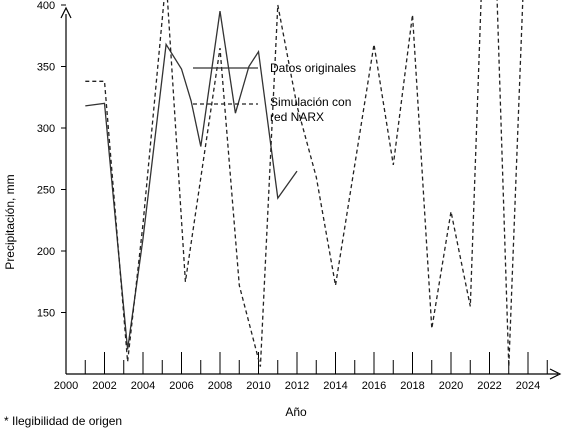 Image resolution: width=571 pixels, height=433 pixels. What do you see at coordinates (46, 68) in the screenshot?
I see `y-tick-label: 350` at bounding box center [46, 68].